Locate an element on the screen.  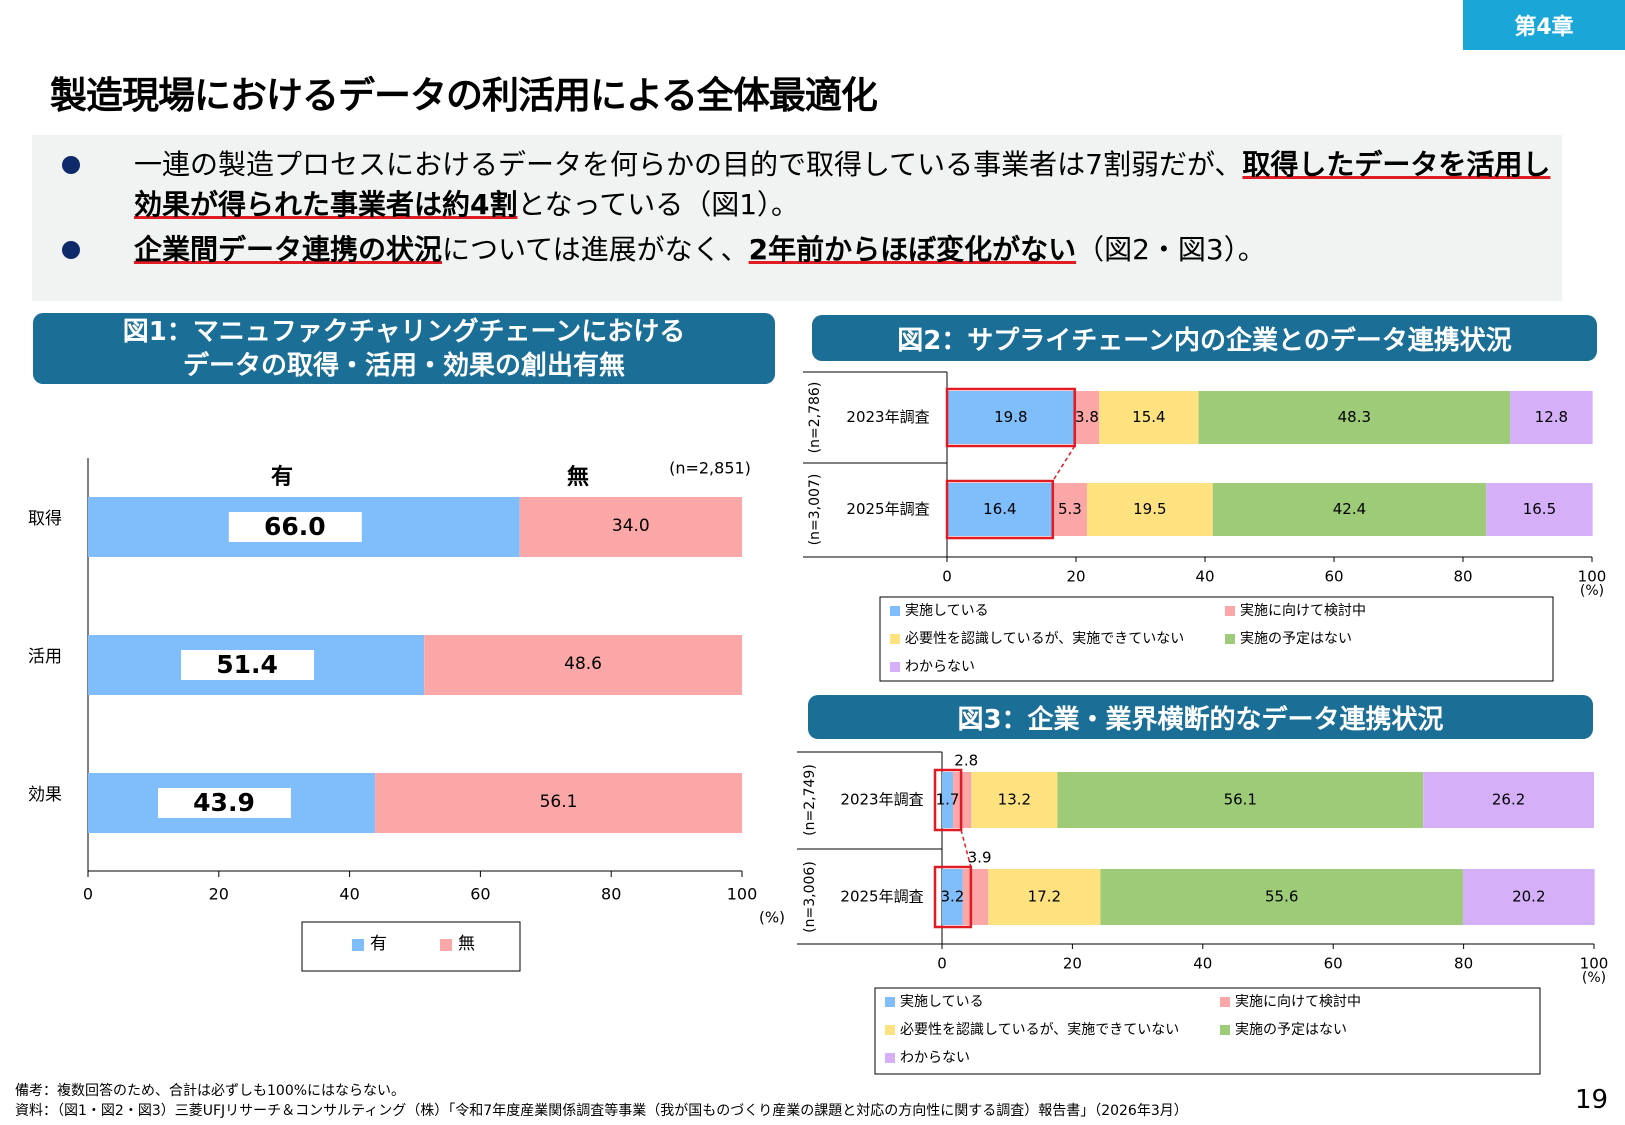
fig1-series-header-no: 無 is located at coordinates (578, 477).